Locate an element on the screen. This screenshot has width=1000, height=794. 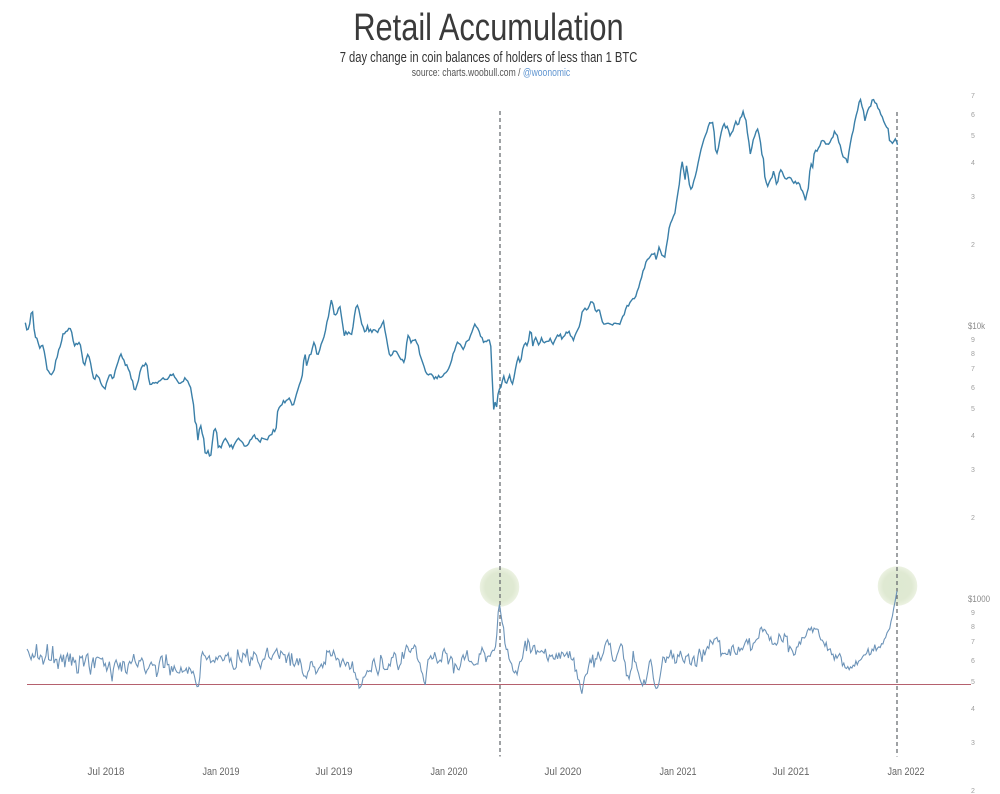
svg-text: Jul 2021 is located at coordinates (791, 772).